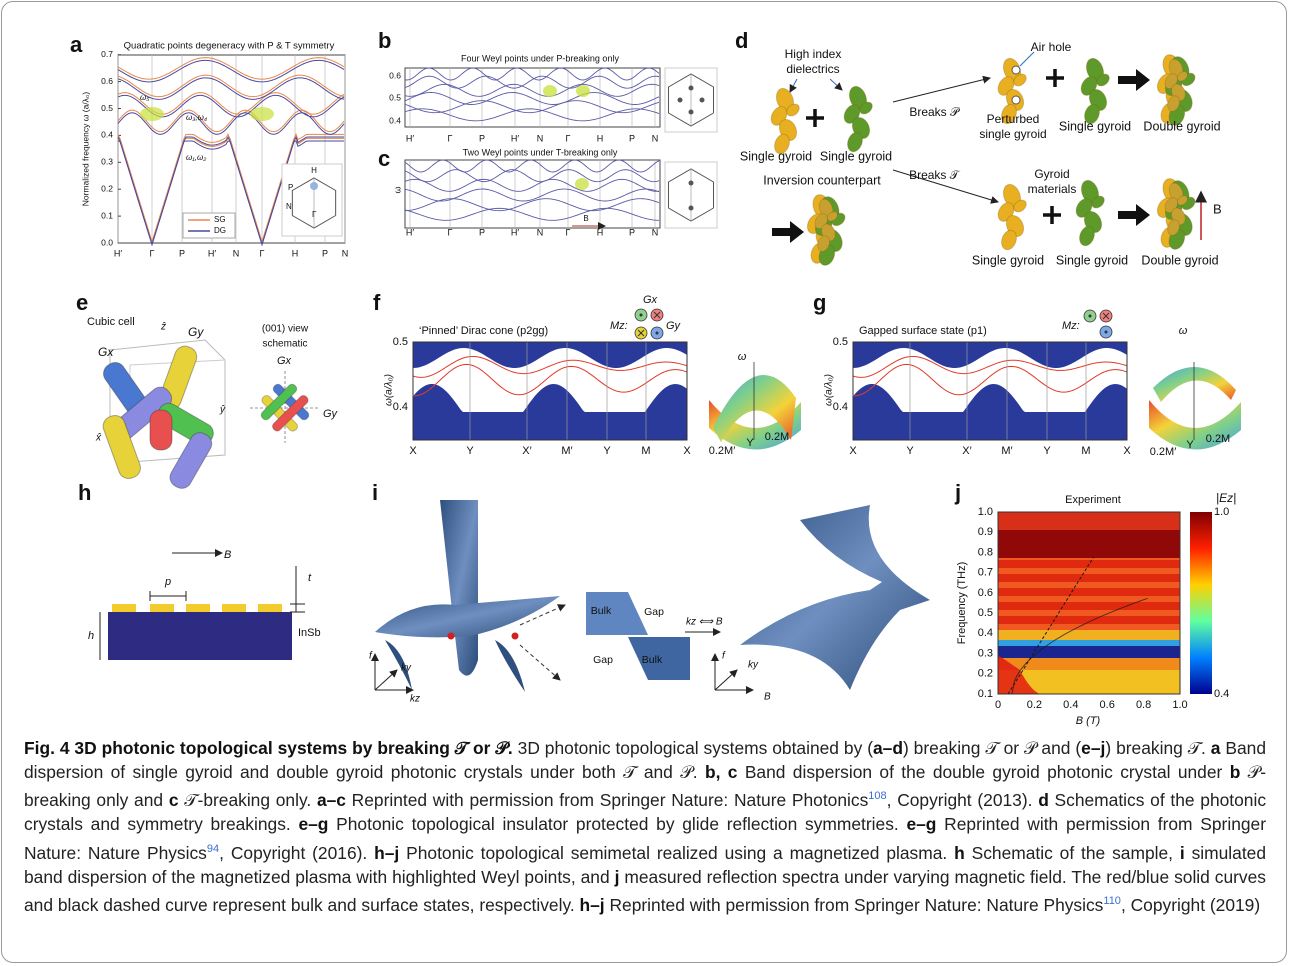  What do you see at coordinates (262, 253) in the screenshot?
I see `x-tick-label: Γ` at bounding box center [262, 253].